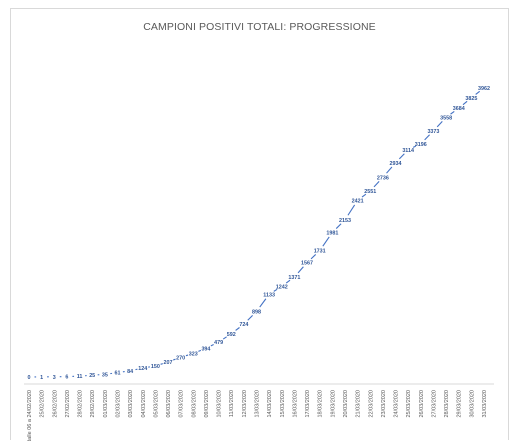 Image resolution: width=520 pixels, height=441 pixels. What do you see at coordinates (332, 233) in the screenshot?
I see `data-label: 1981` at bounding box center [332, 233].